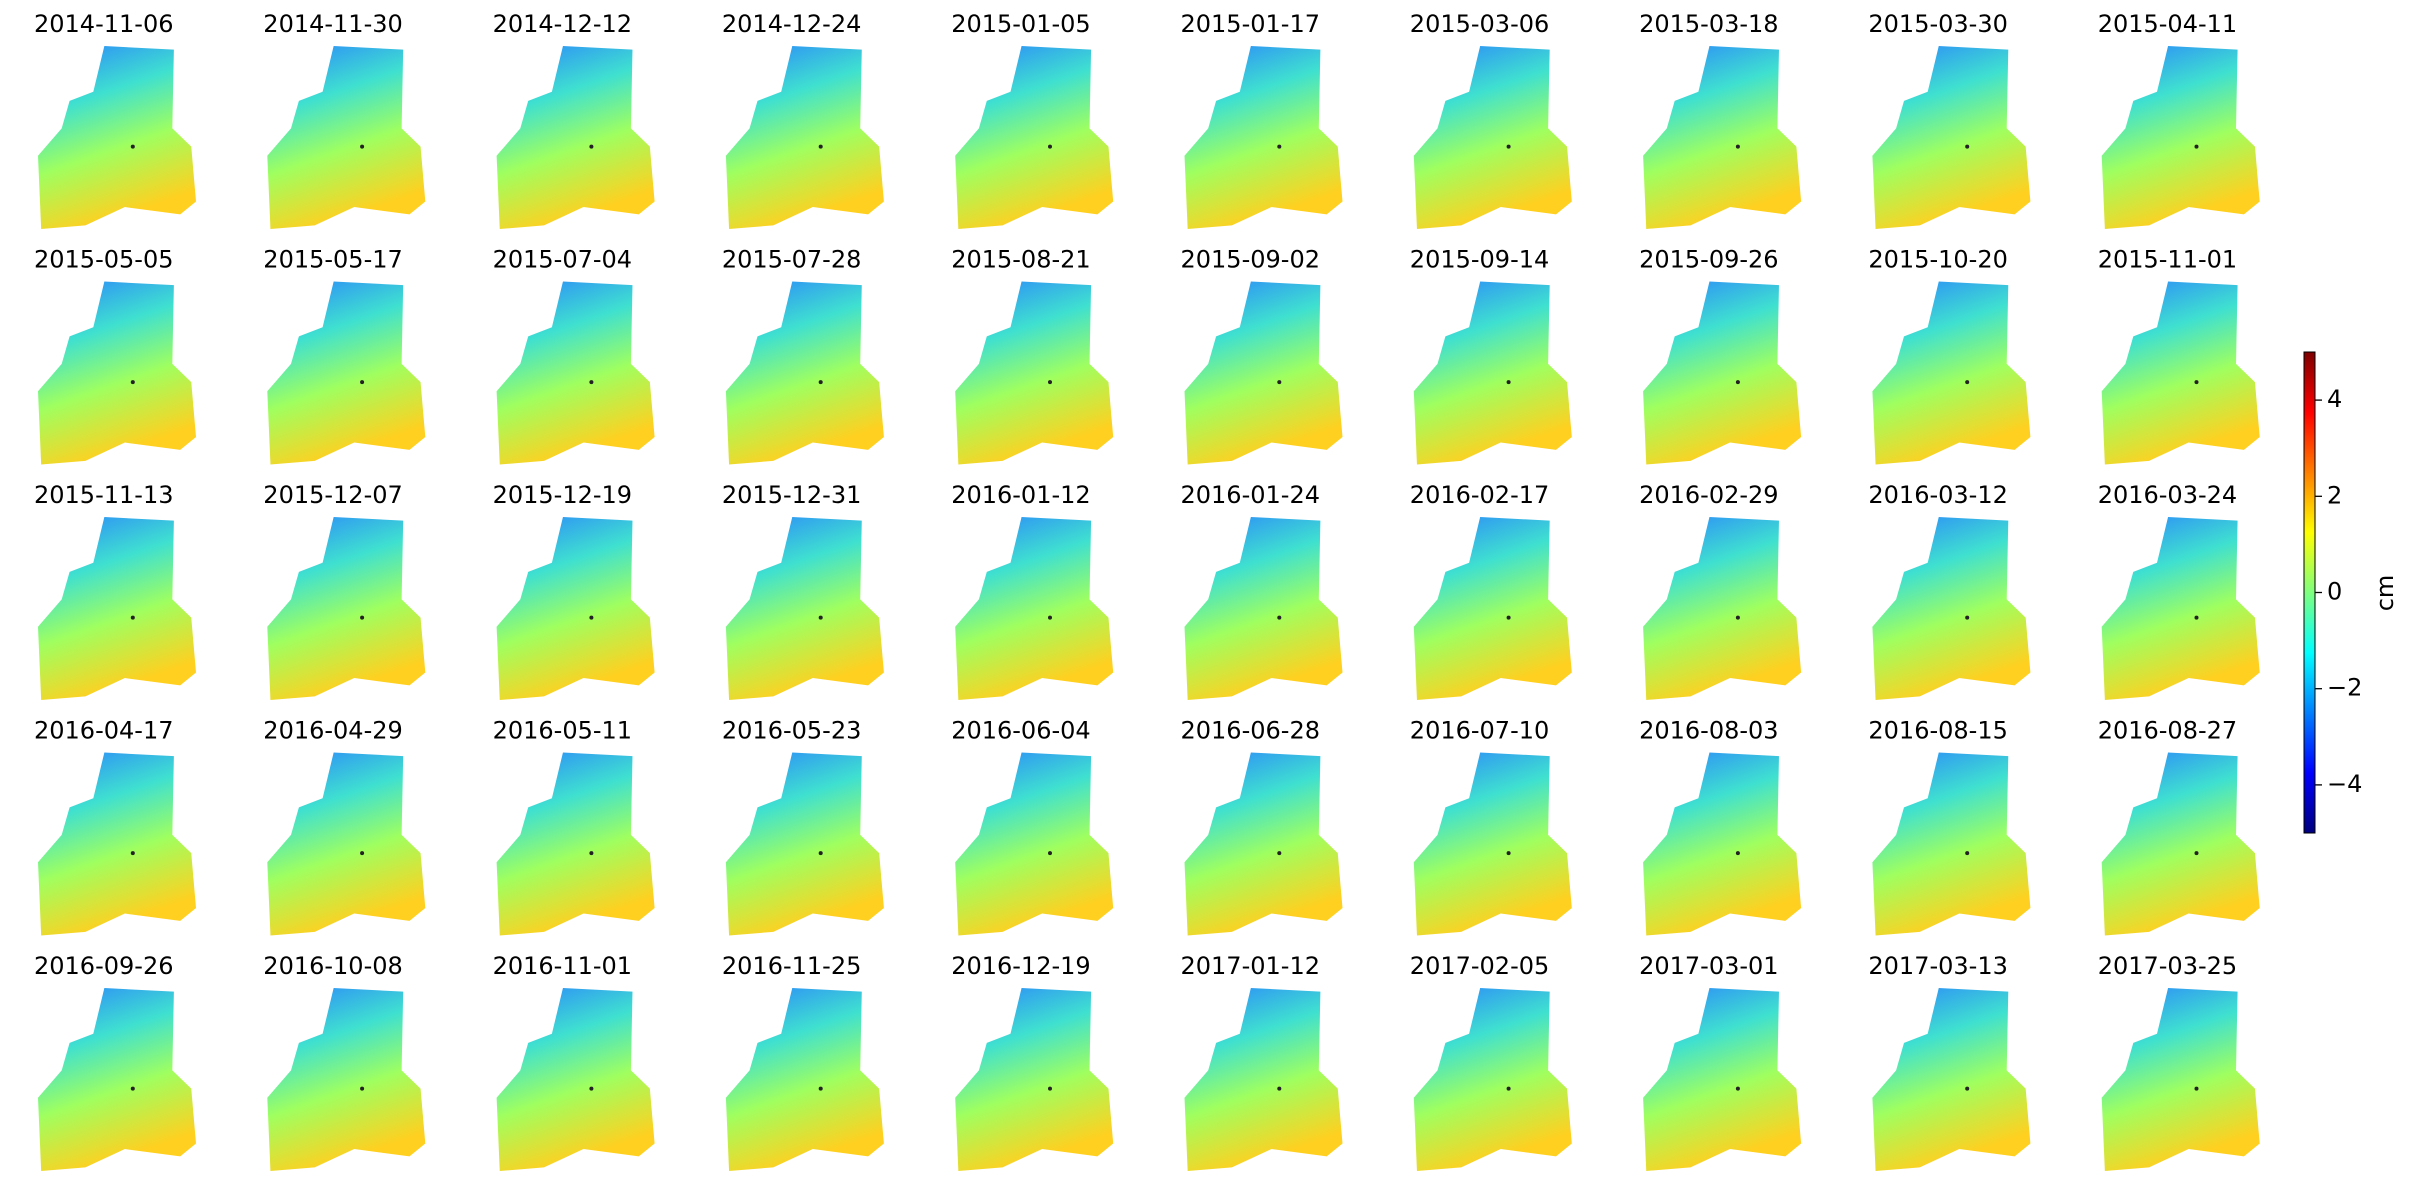  I want to click on colorbar-label: cm, so click(2385, 593).